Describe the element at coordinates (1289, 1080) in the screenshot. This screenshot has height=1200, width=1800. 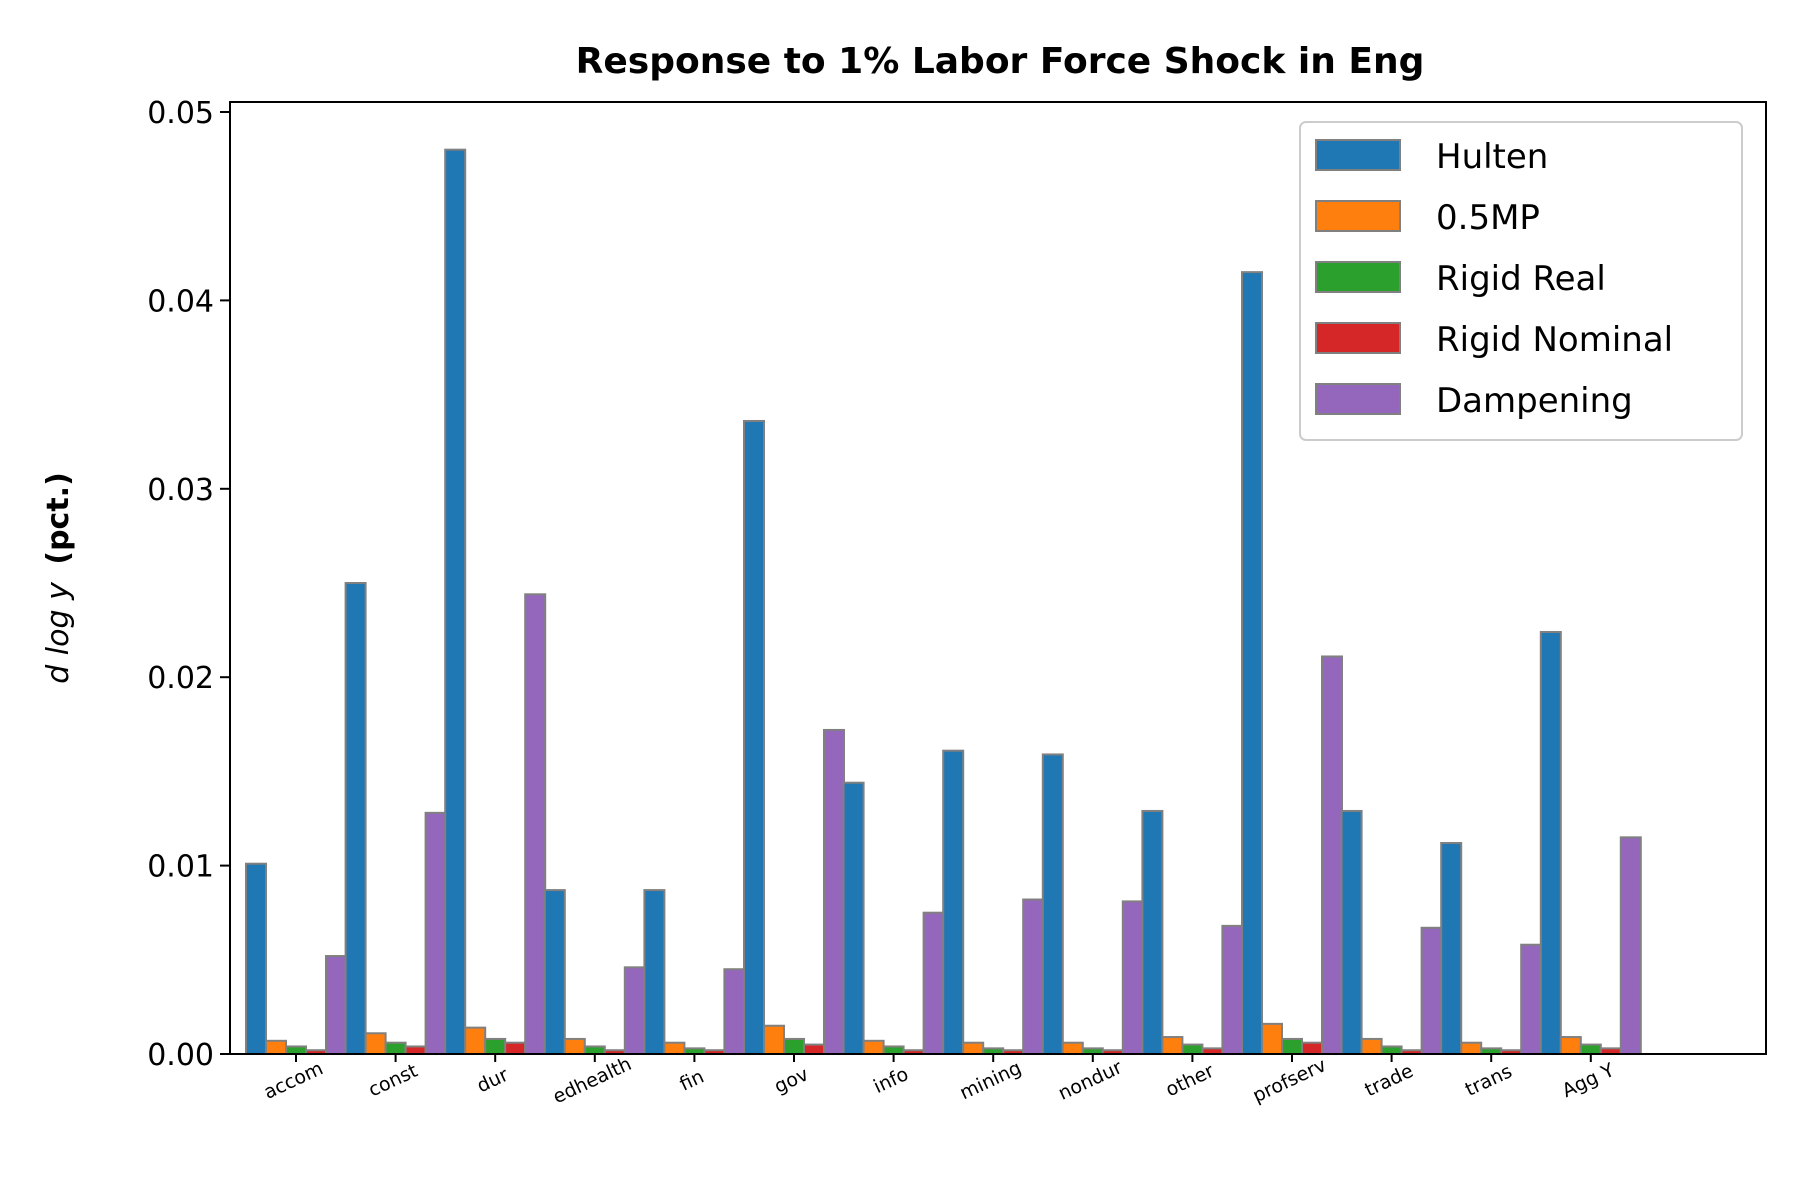
I see `x-tick-label: profserv` at that location.